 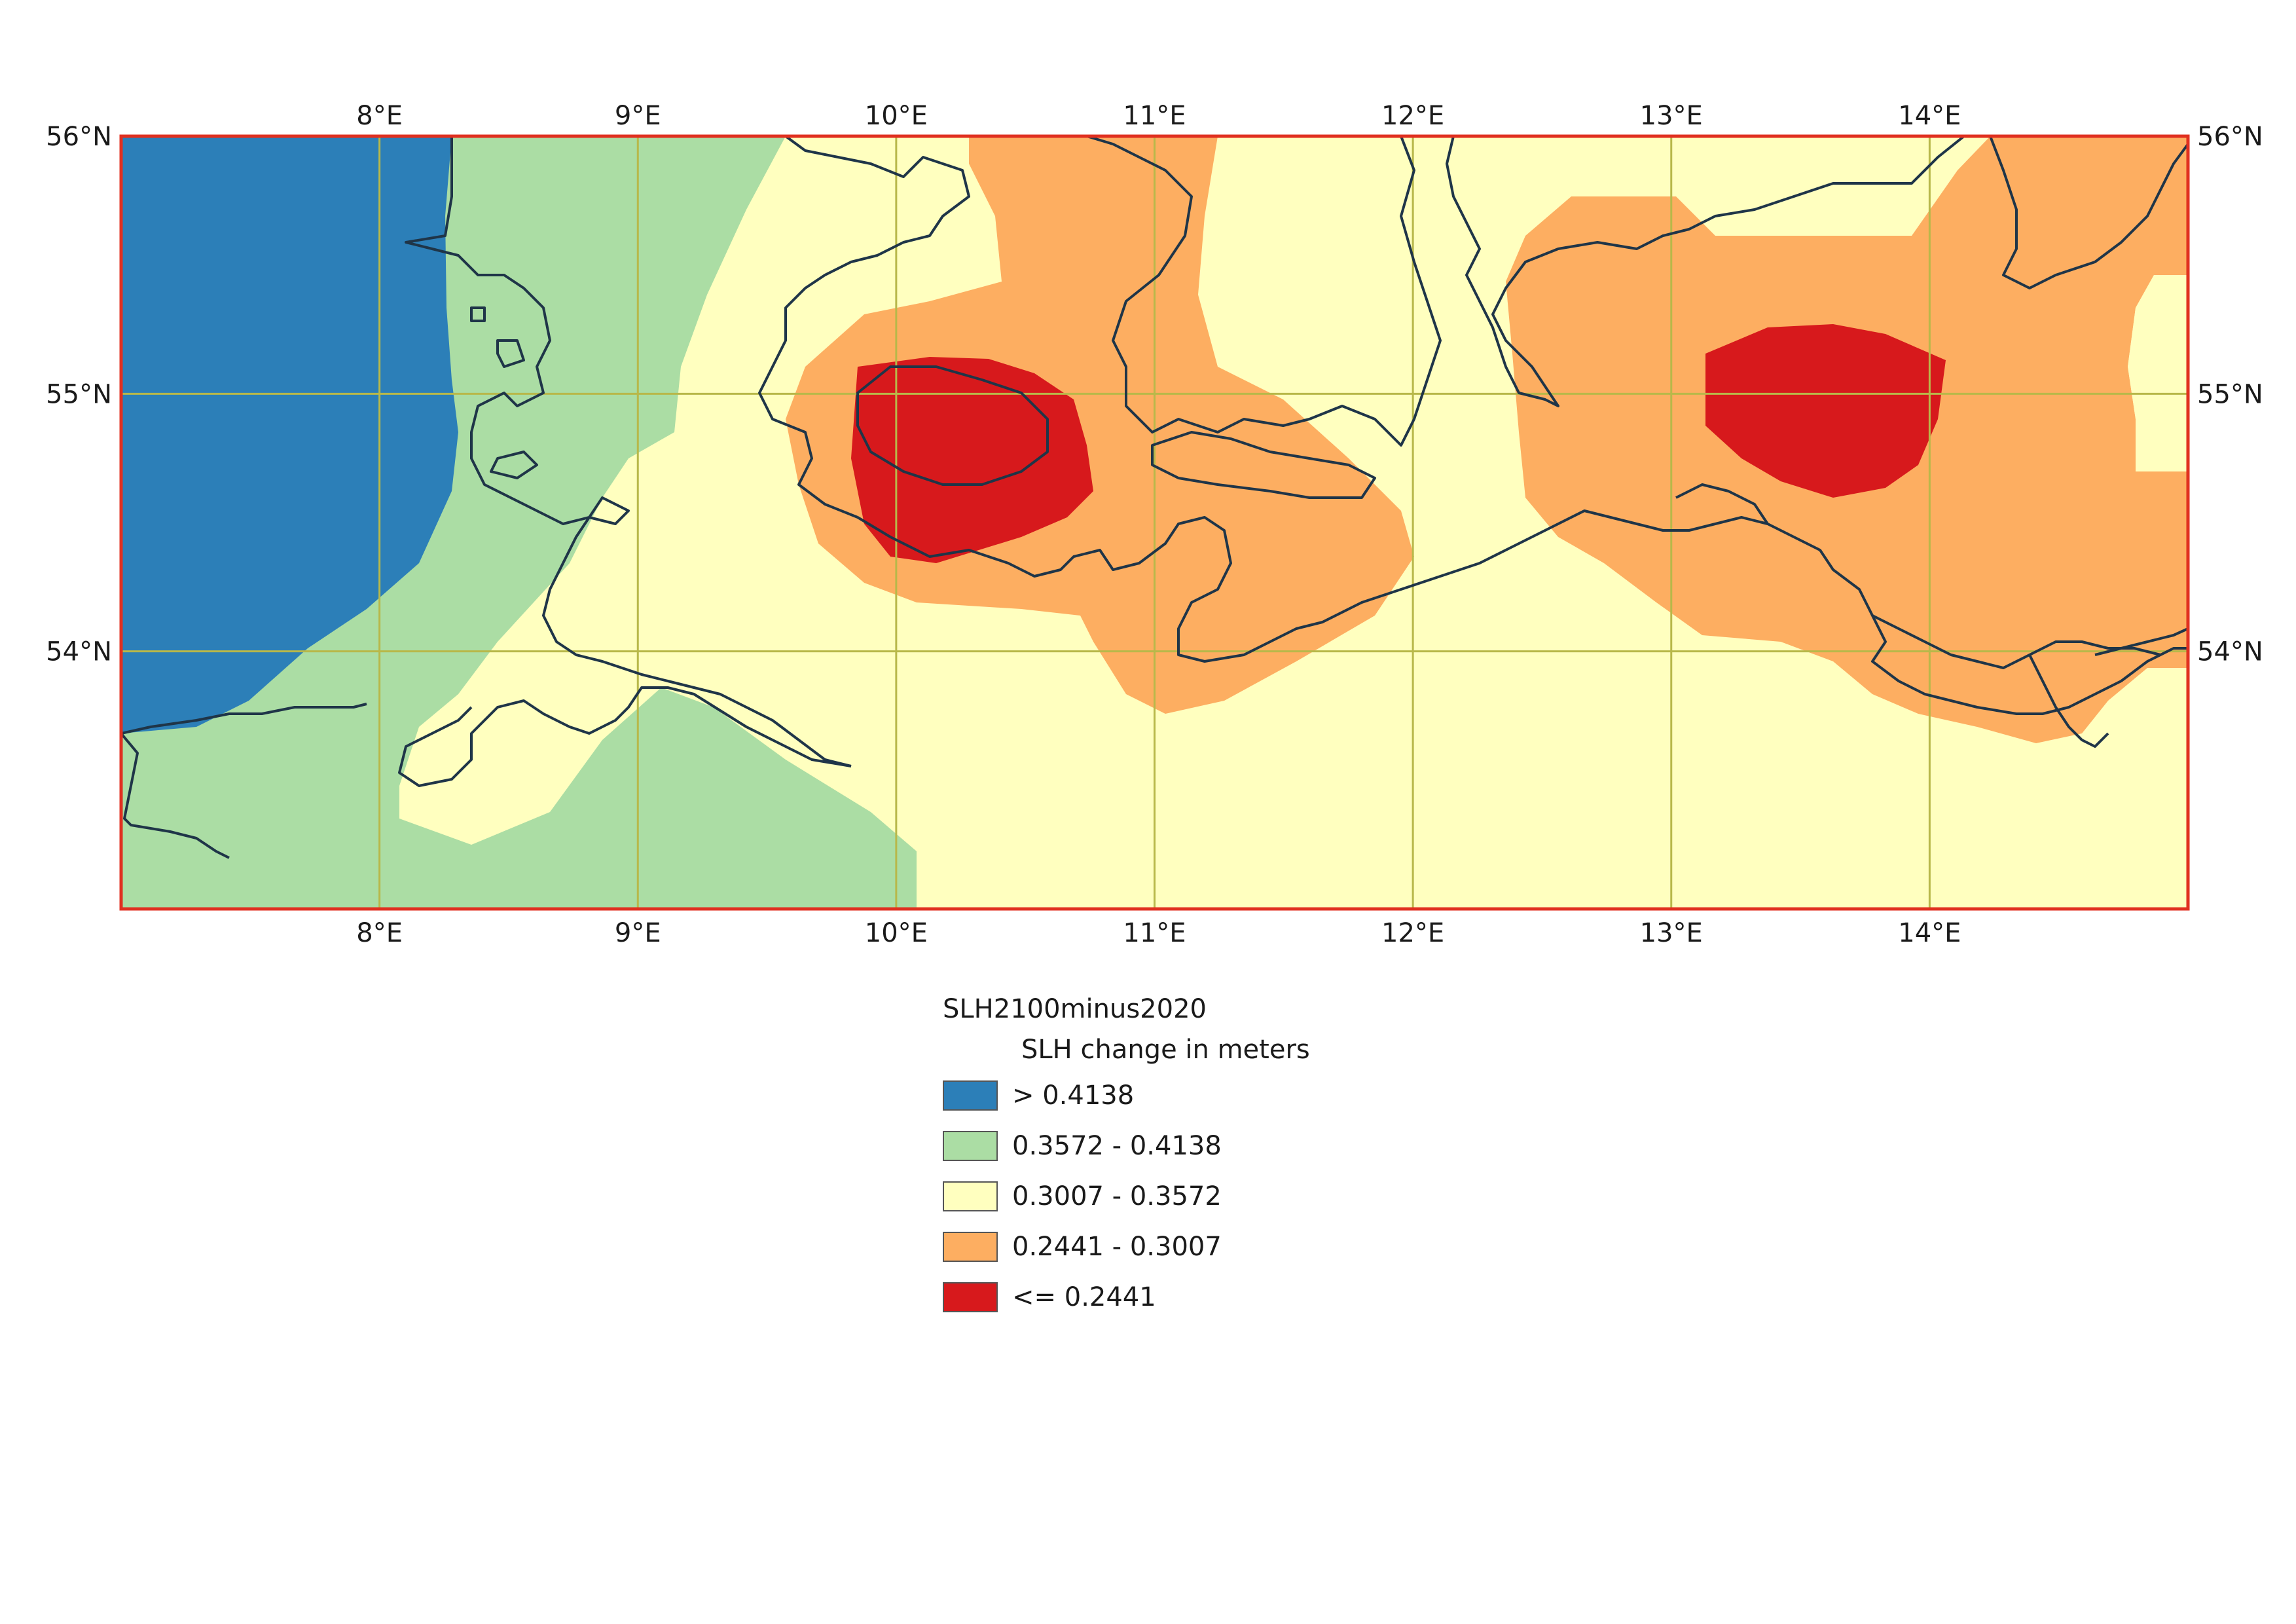 What do you see at coordinates (1931, 599) in the screenshot?
I see `coast-rugen` at bounding box center [1931, 599].